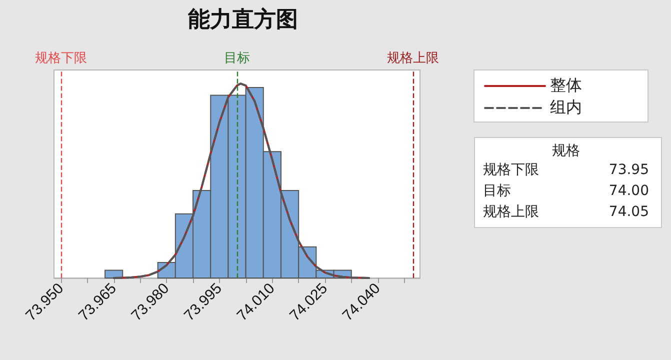 Image resolution: width=671 pixels, height=360 pixels. What do you see at coordinates (566, 151) in the screenshot?
I see `text: 规格` at bounding box center [566, 151].